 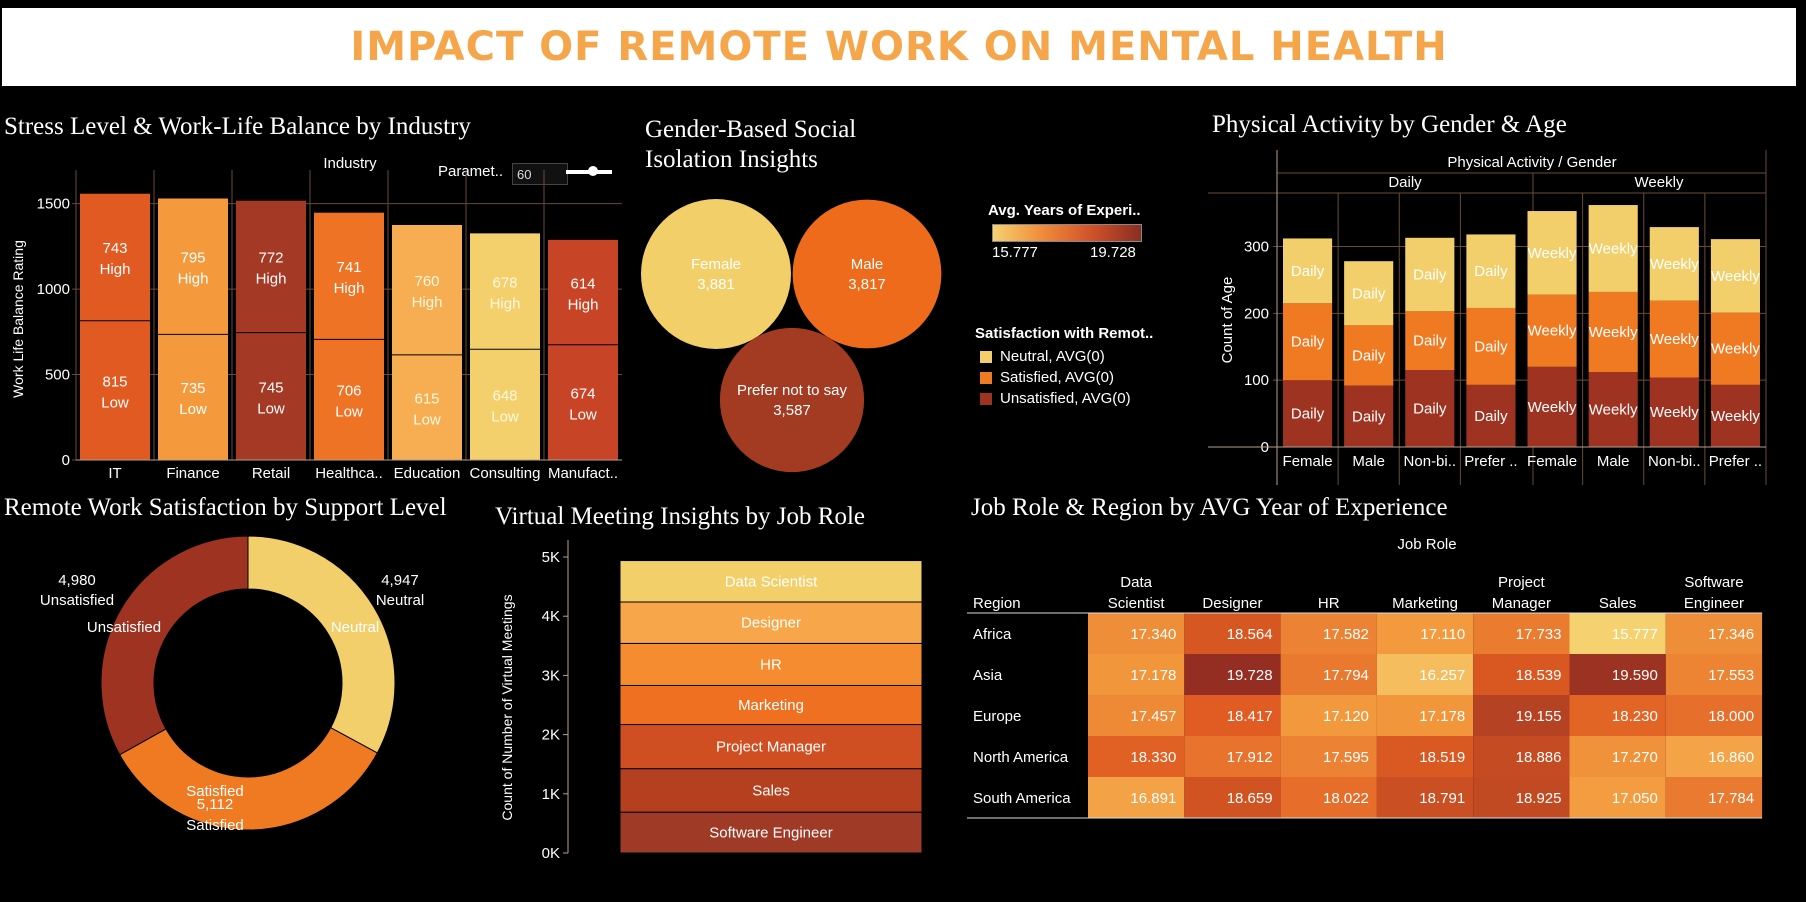 I want to click on parameter-slider-handle, so click(x=593, y=171).